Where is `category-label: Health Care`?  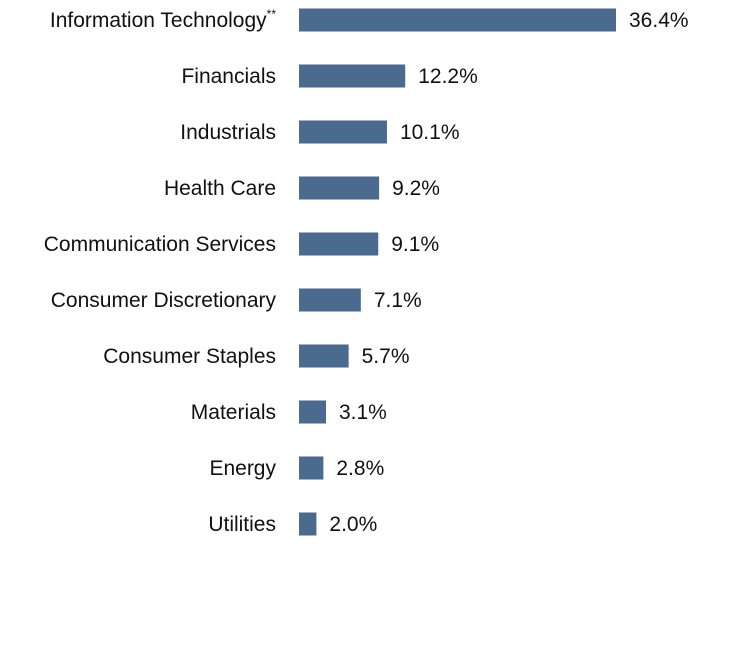
category-label: Health Care is located at coordinates (220, 188).